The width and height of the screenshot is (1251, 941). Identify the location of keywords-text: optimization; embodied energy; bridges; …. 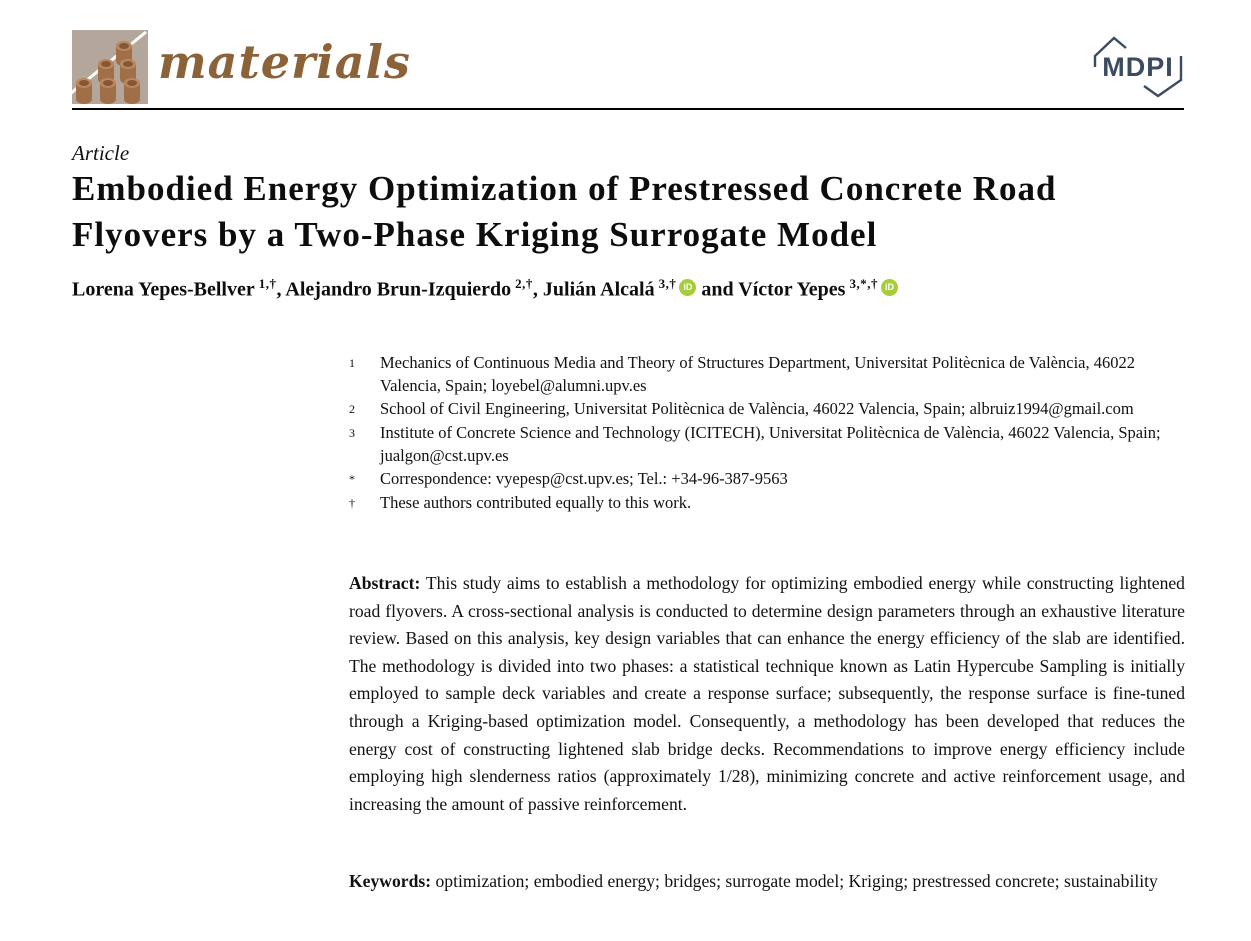
(796, 881).